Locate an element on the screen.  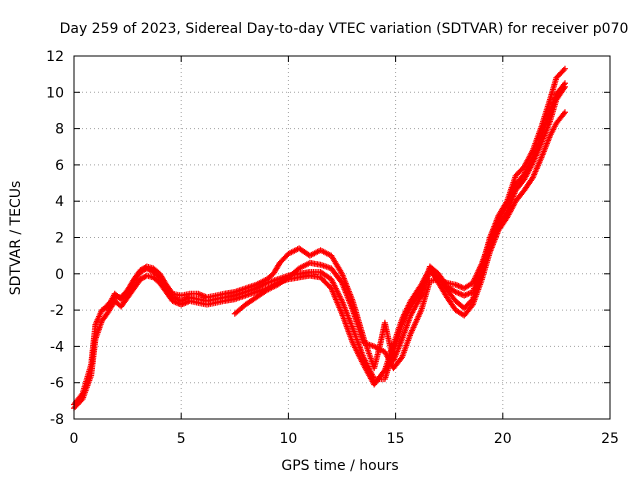
x-axis-label: GPS time / hours is located at coordinates (339, 466).